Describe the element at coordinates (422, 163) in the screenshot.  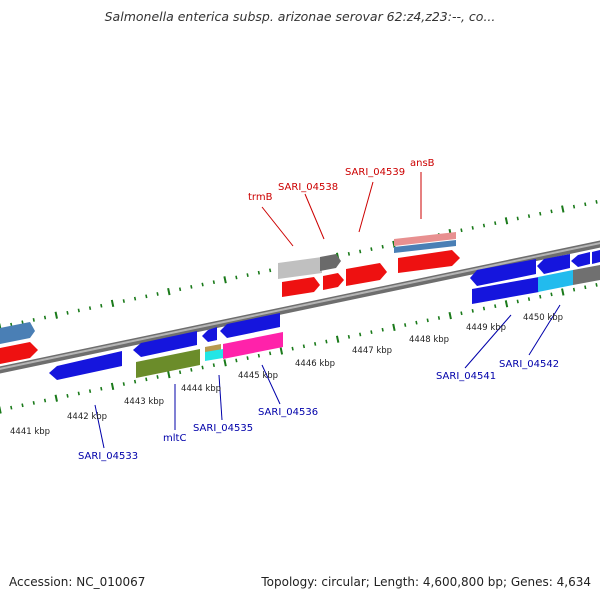
I see `label-ansB: ansB` at that location.